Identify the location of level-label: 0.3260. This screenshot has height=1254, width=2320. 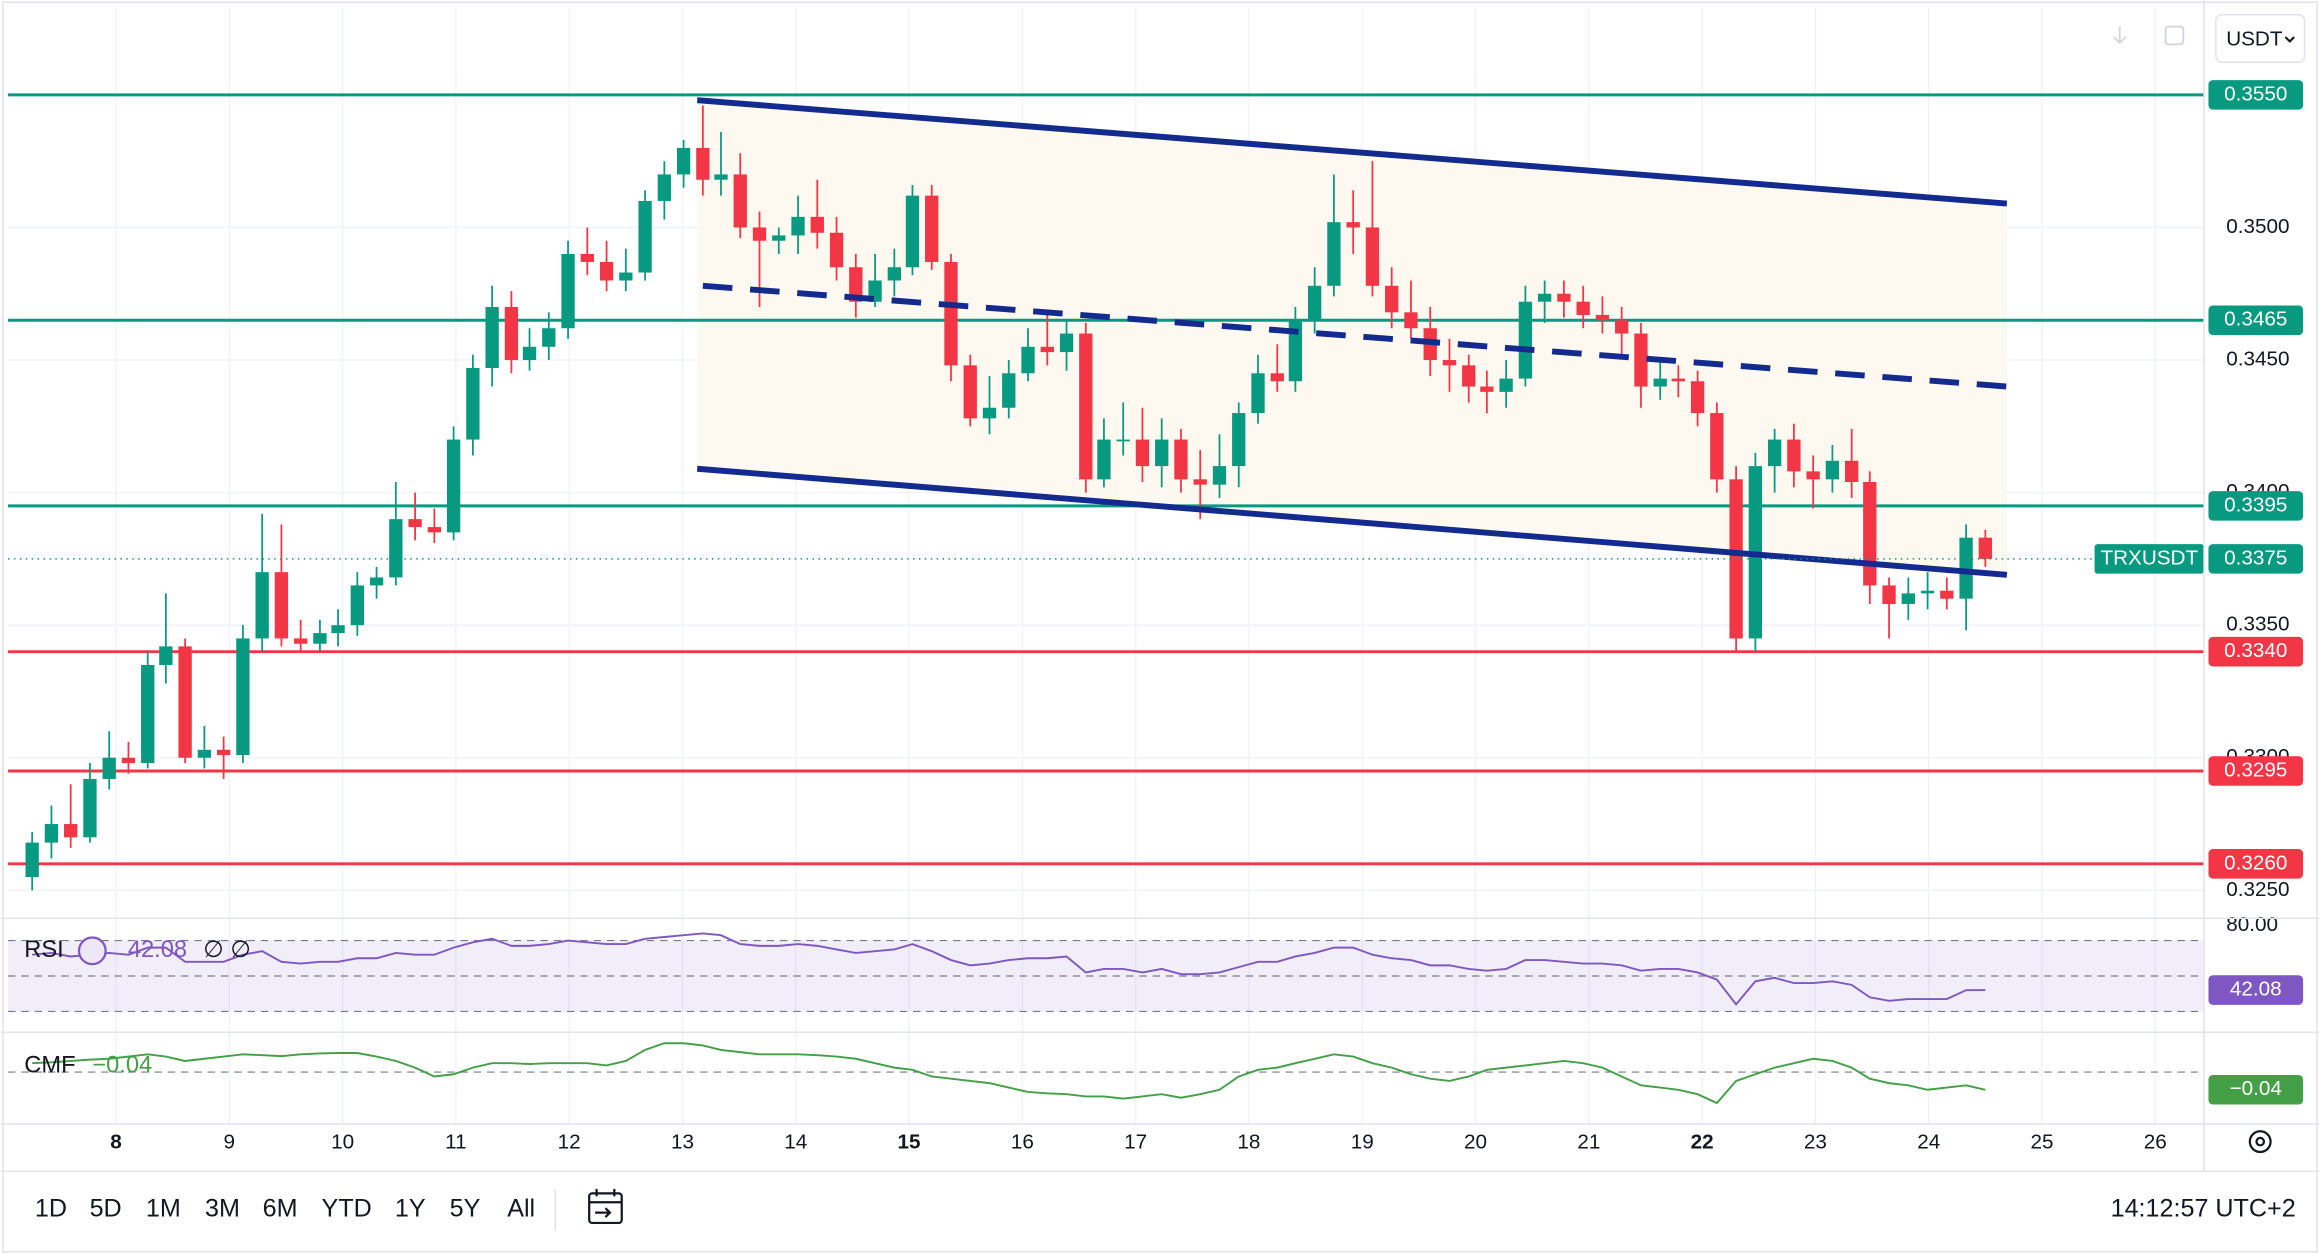
(2255, 862).